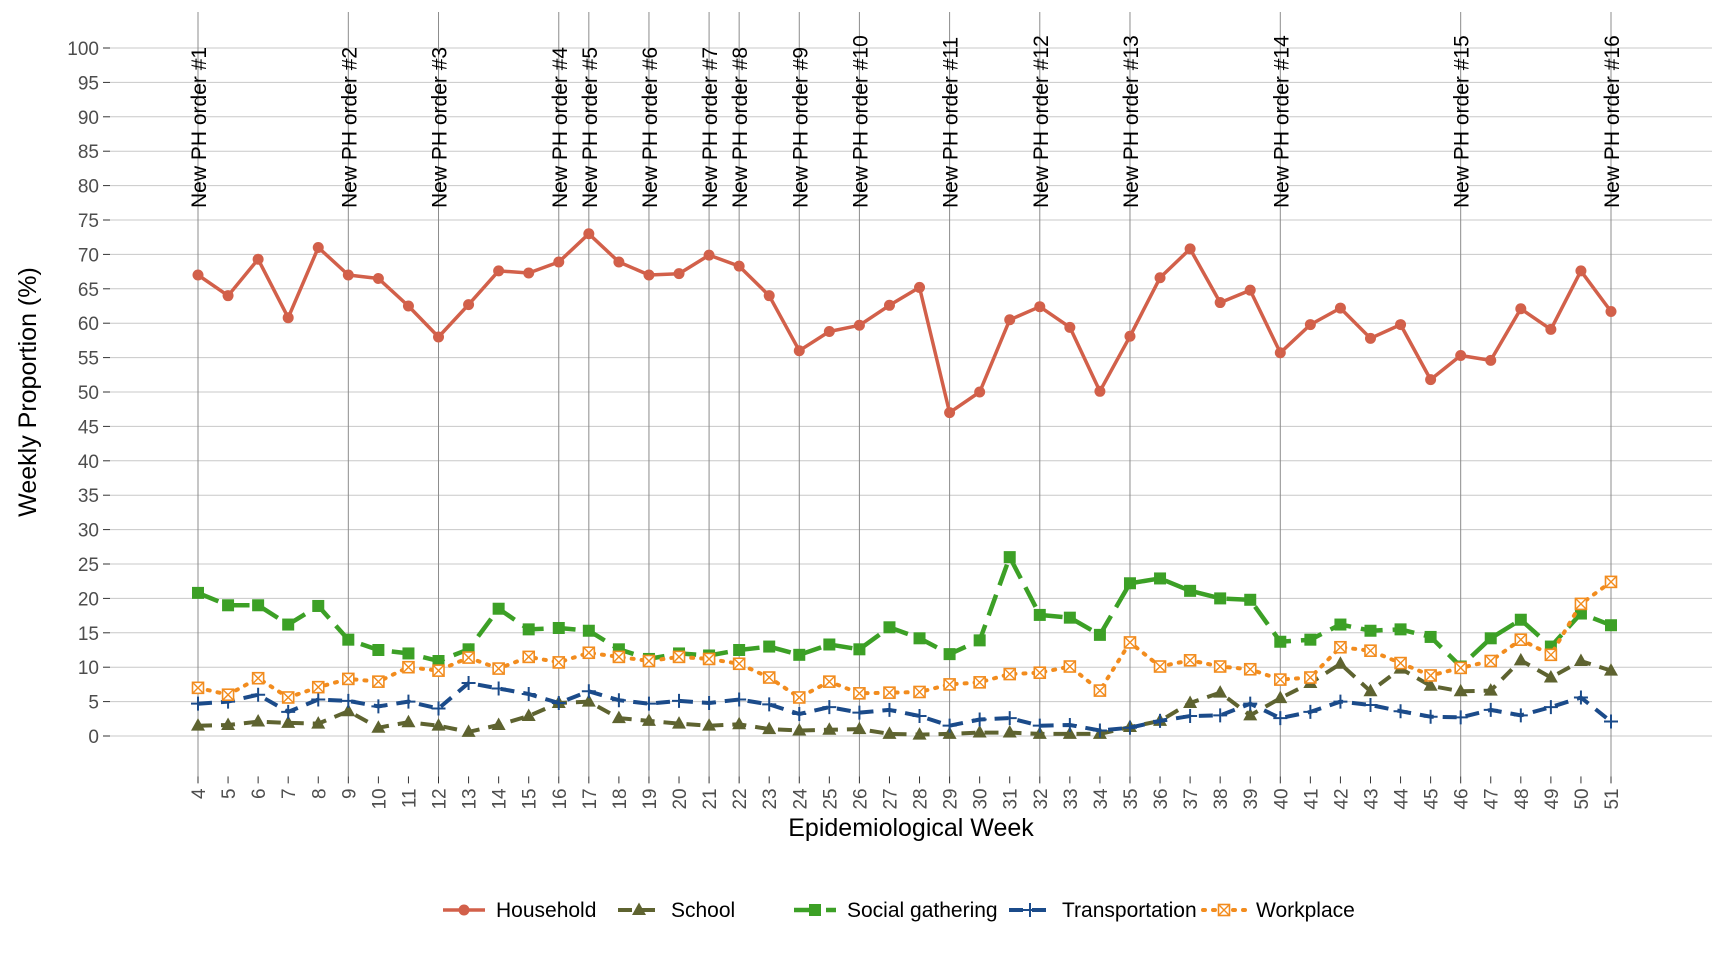 The width and height of the screenshot is (1728, 960). I want to click on y-tick-label: 15, so click(88, 634).